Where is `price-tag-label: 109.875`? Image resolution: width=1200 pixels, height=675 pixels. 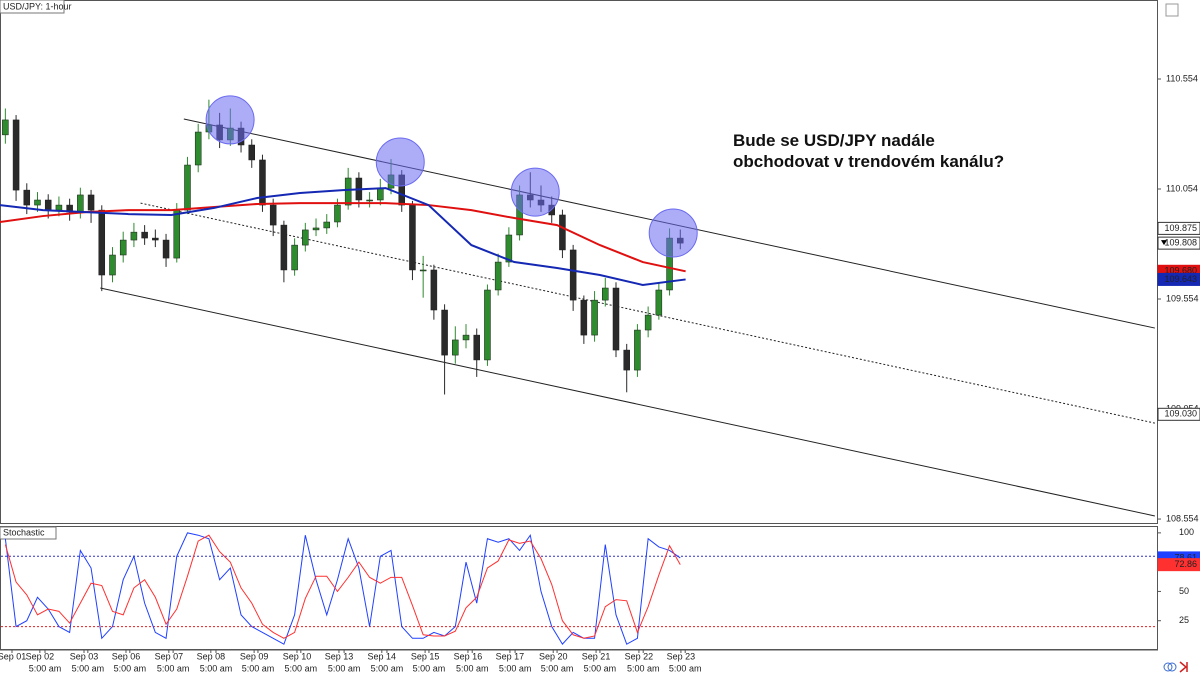
price-tag-label: 109.875 is located at coordinates (1180, 228).